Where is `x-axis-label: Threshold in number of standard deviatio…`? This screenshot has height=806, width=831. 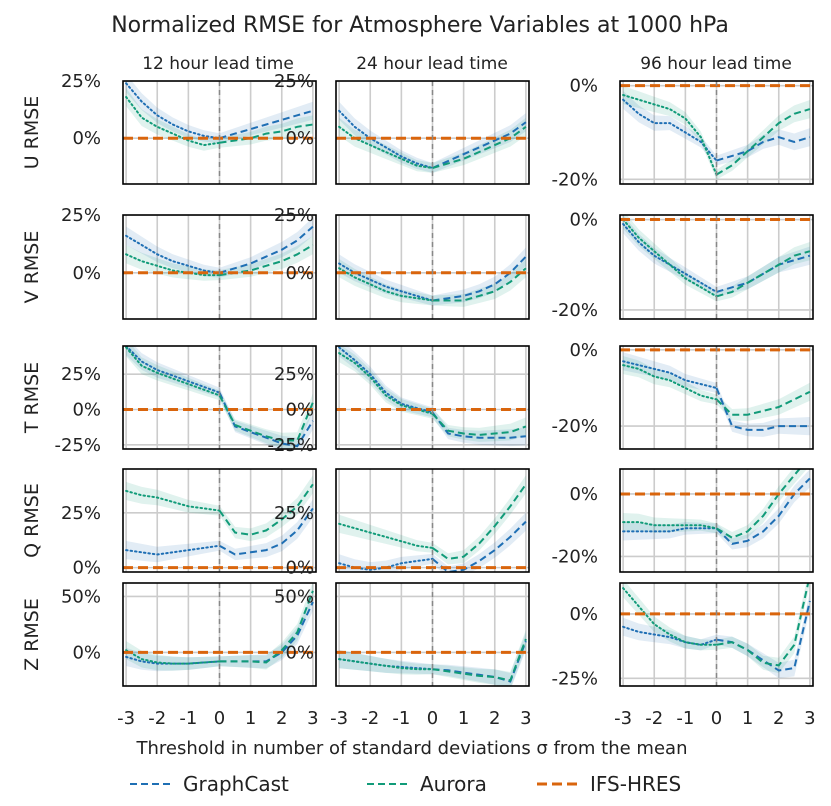
x-axis-label: Threshold in number of standard deviatio… is located at coordinates (412, 748).